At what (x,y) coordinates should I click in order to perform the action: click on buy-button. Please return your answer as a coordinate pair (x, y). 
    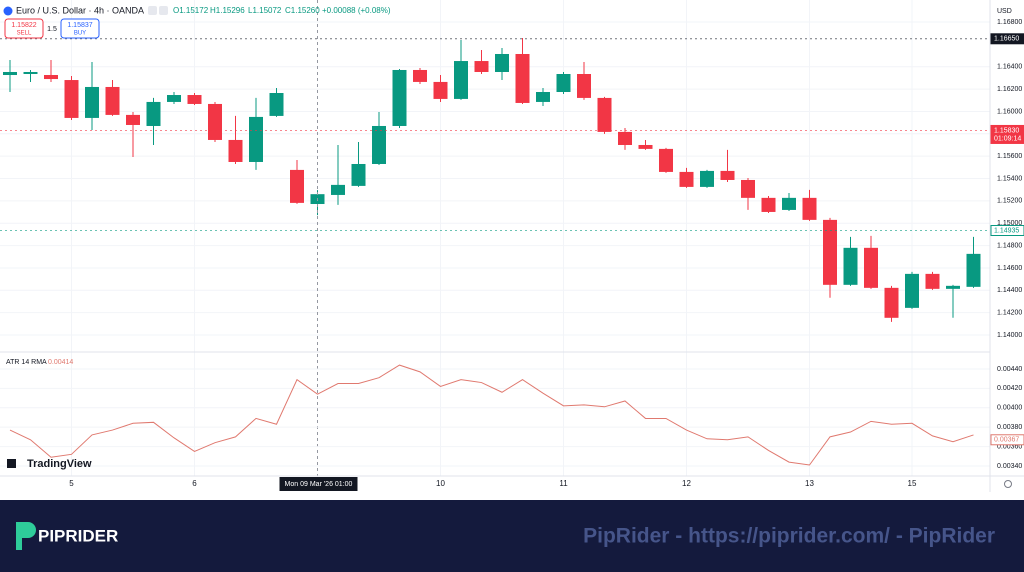
    Looking at the image, I should click on (80, 28).